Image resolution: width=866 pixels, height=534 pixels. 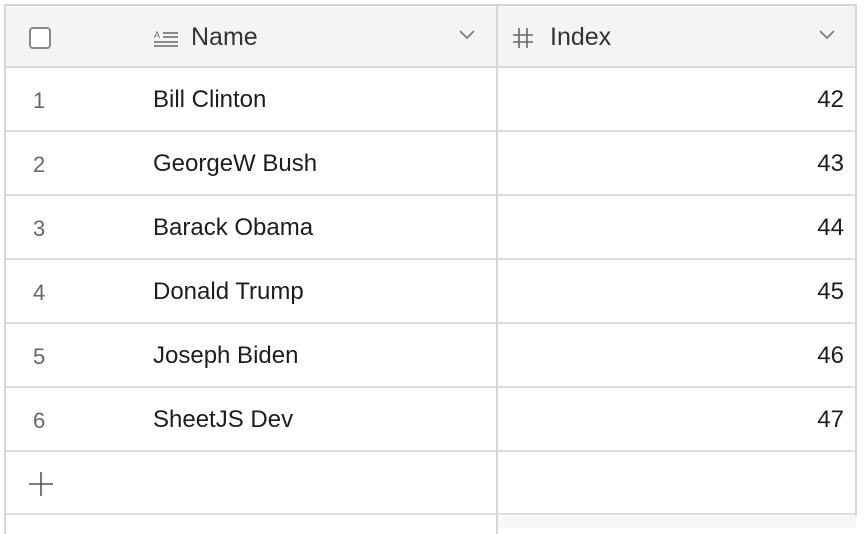 I want to click on column-header-index: Index, so click(x=581, y=37).